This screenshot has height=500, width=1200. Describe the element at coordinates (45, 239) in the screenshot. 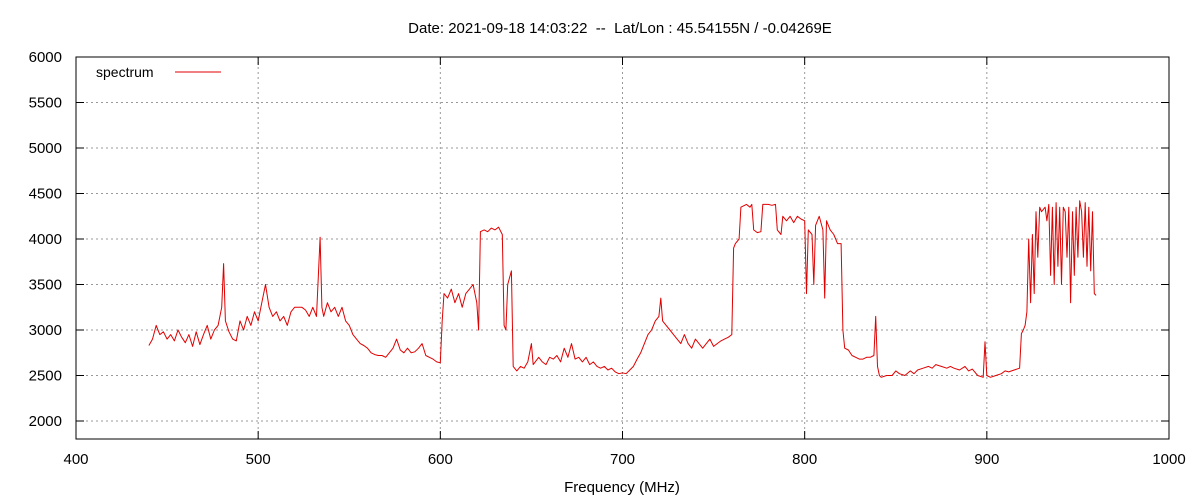

I see `y-tick-label: 4000` at that location.